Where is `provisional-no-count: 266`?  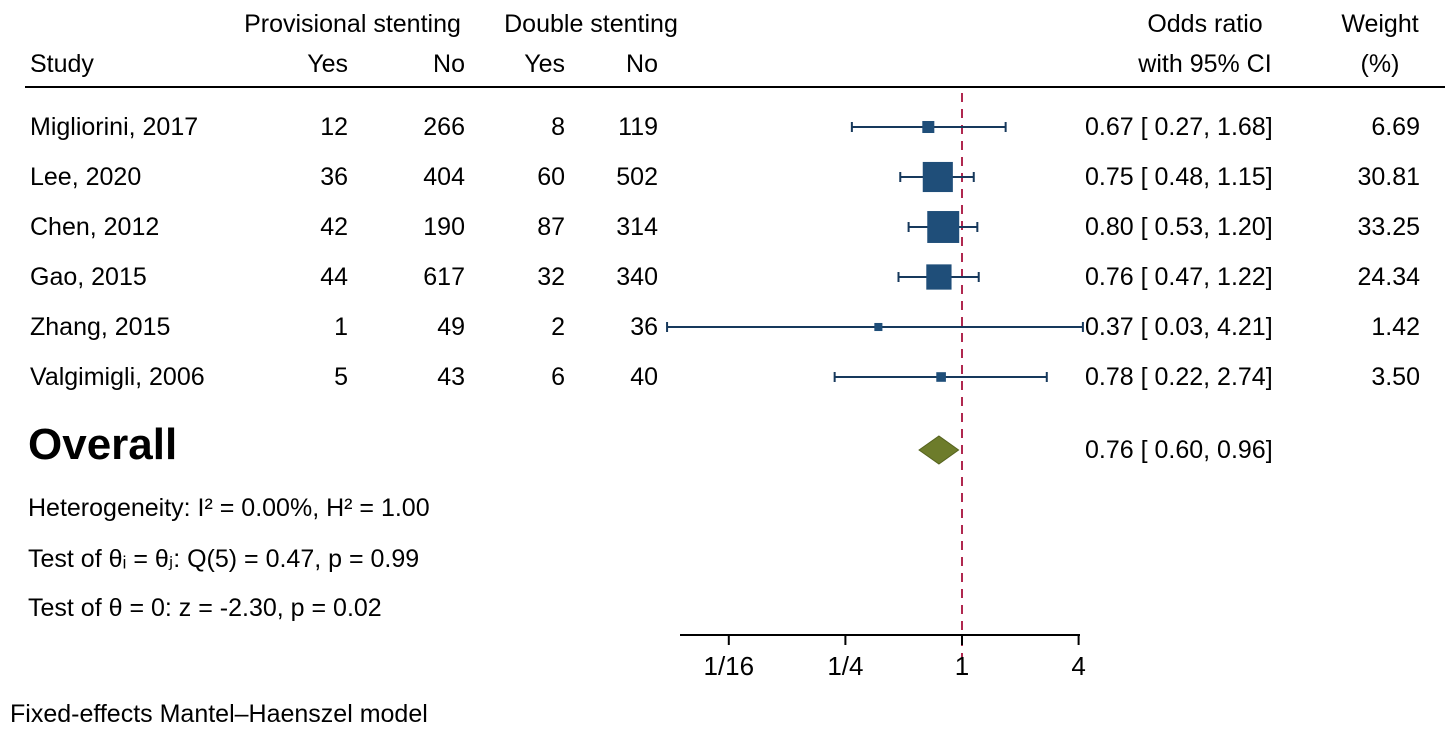
provisional-no-count: 266 is located at coordinates (444, 127).